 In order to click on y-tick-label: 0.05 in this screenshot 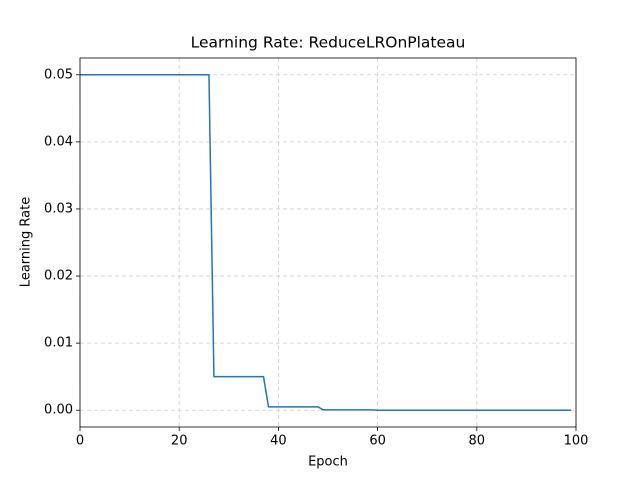, I will do `click(58, 74)`.